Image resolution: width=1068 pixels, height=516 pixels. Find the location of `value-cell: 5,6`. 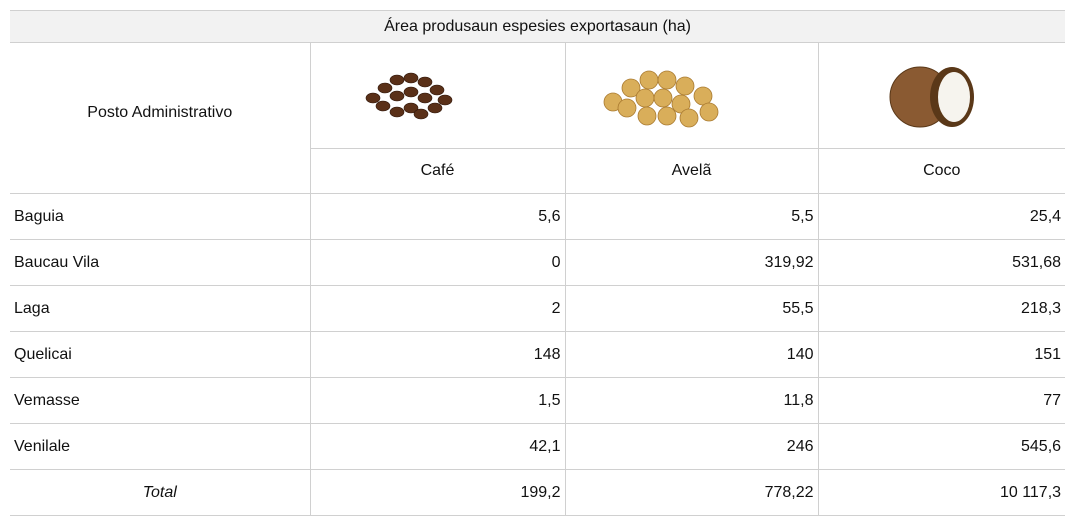

value-cell: 5,6 is located at coordinates (437, 216).